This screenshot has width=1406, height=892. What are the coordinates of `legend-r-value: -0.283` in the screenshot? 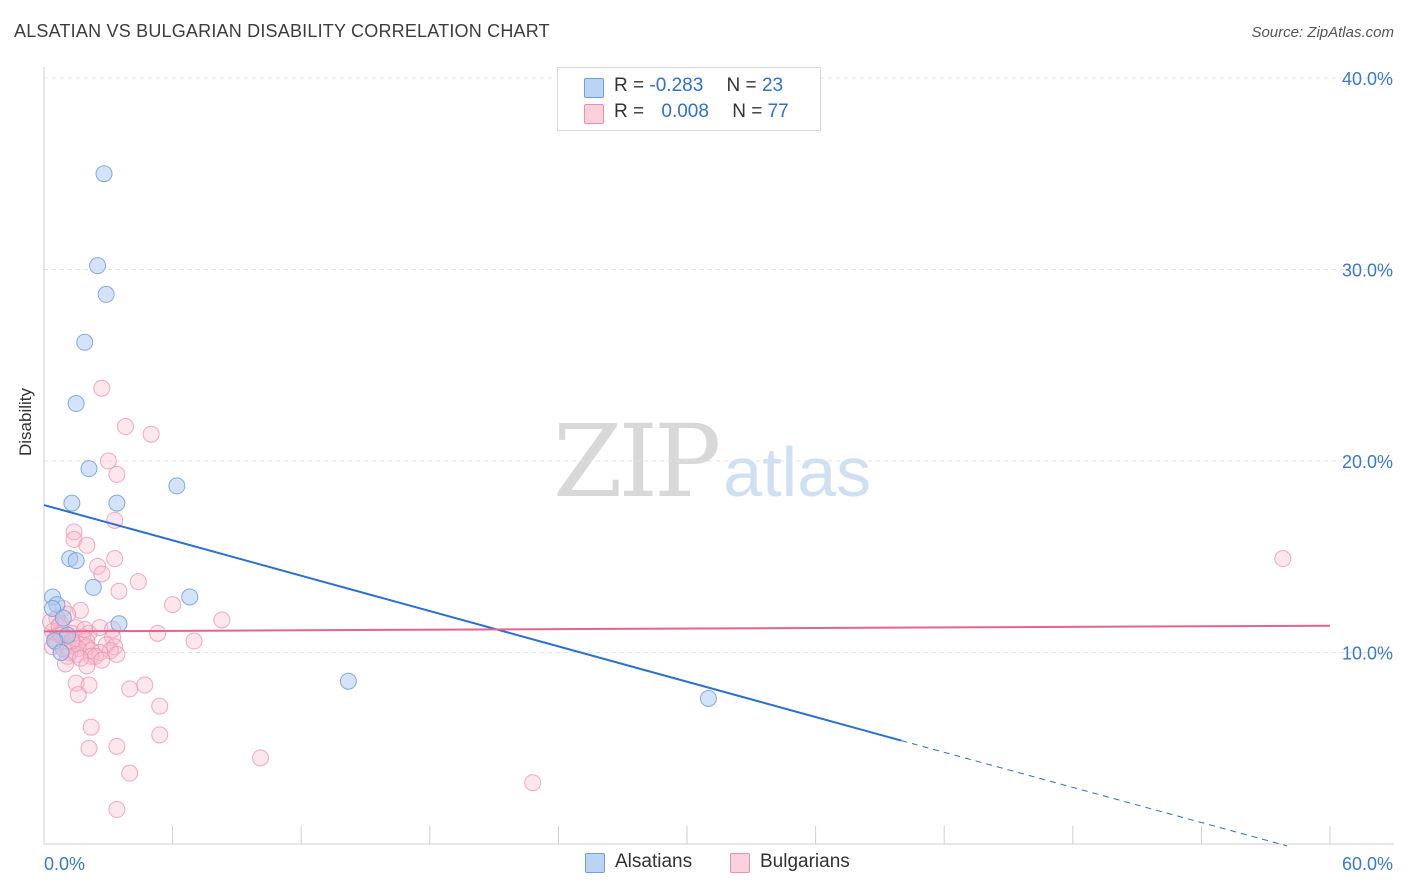 It's located at (676, 85).